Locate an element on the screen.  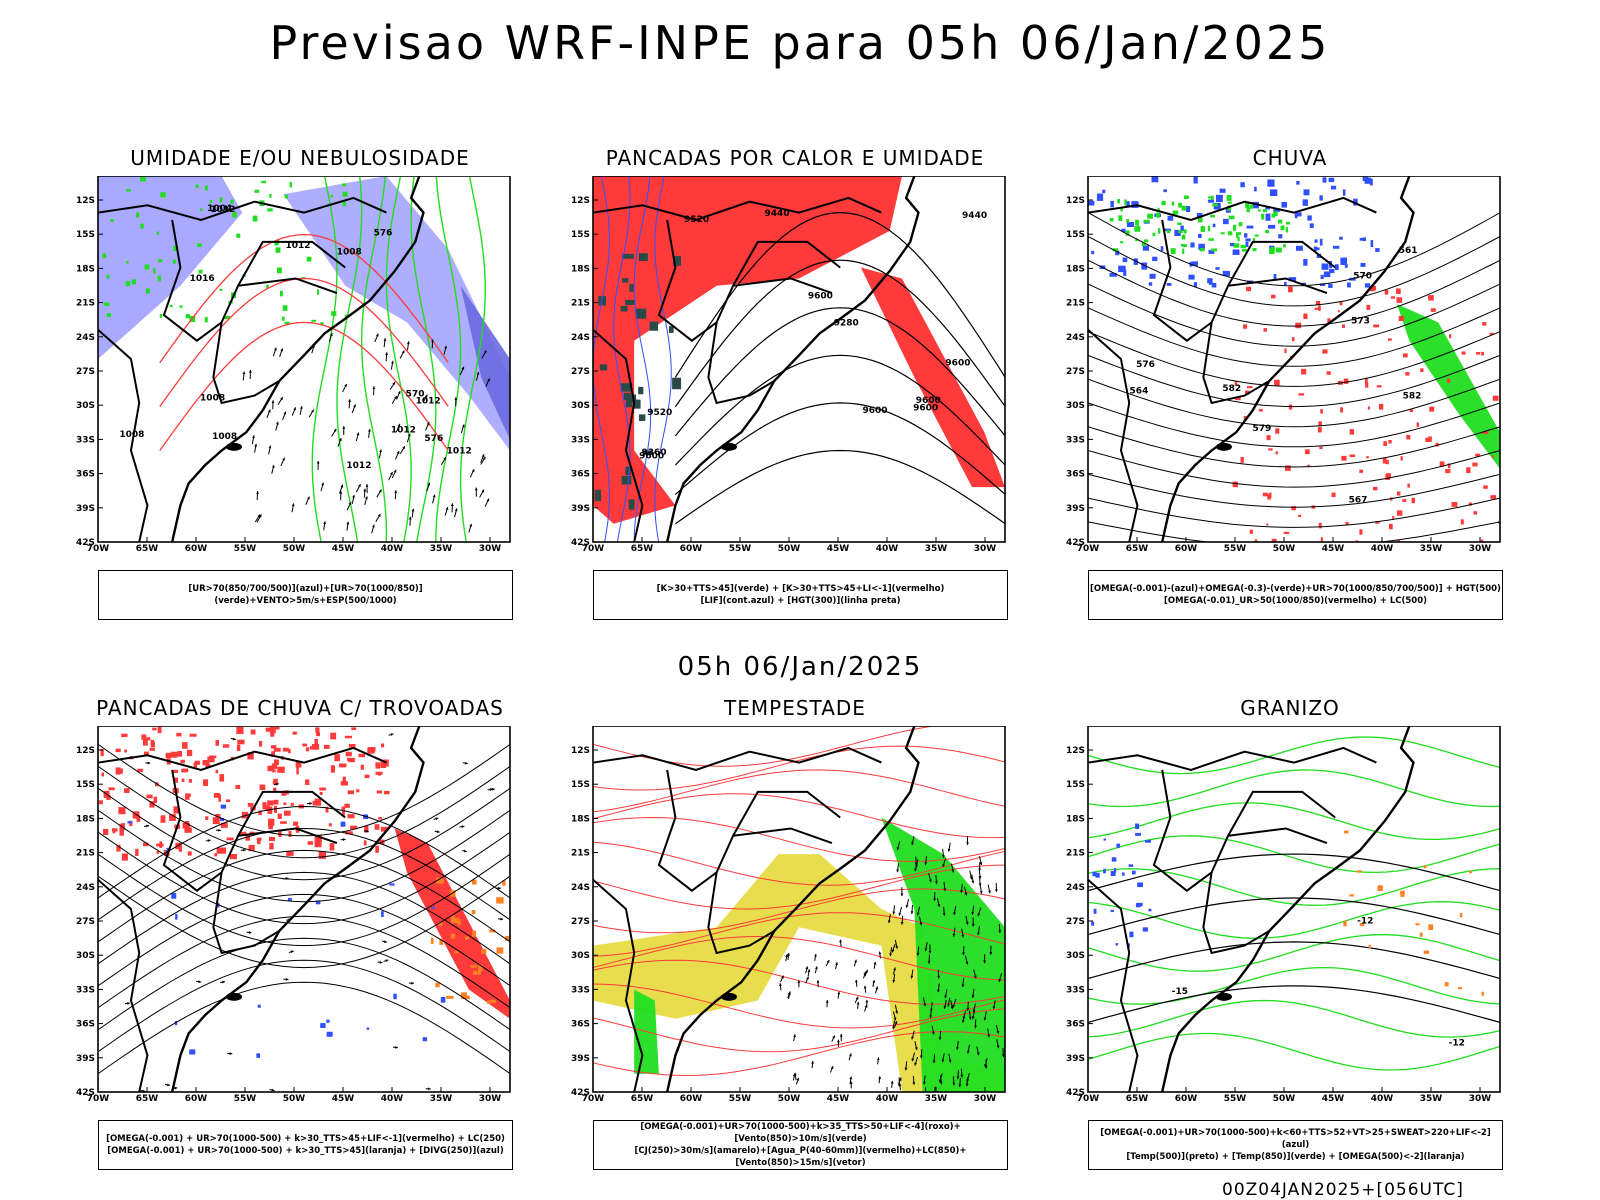
lat-label: 30S is located at coordinates (85, 406).